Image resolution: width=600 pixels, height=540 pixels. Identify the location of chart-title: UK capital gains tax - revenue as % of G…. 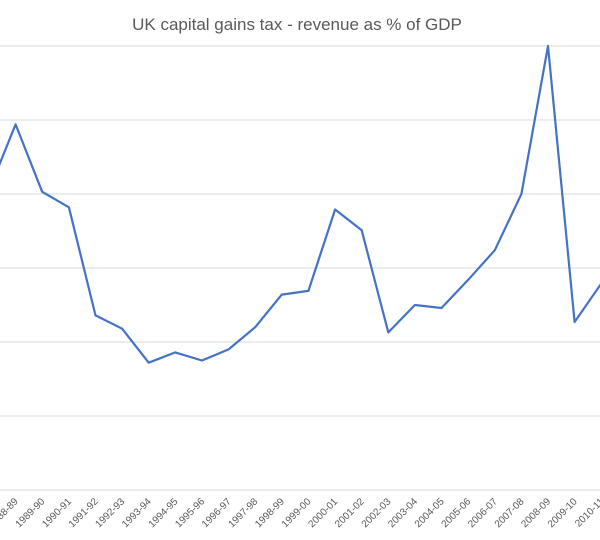
(297, 24).